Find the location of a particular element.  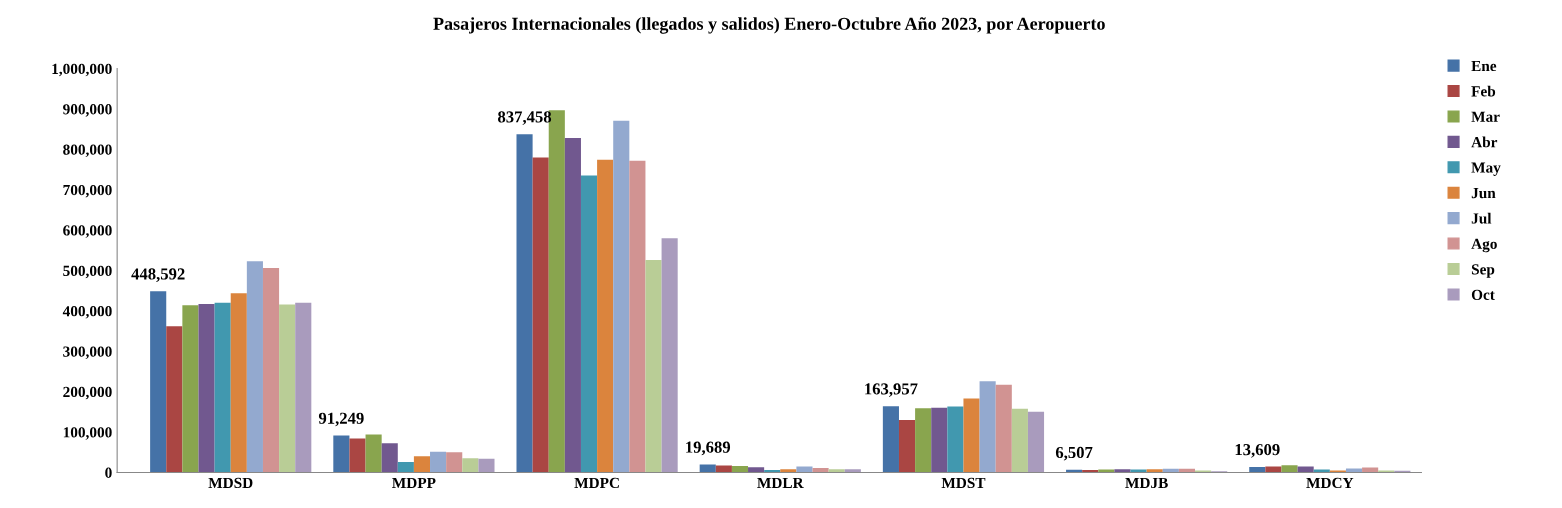

data-label: 163,957 is located at coordinates (891, 390).